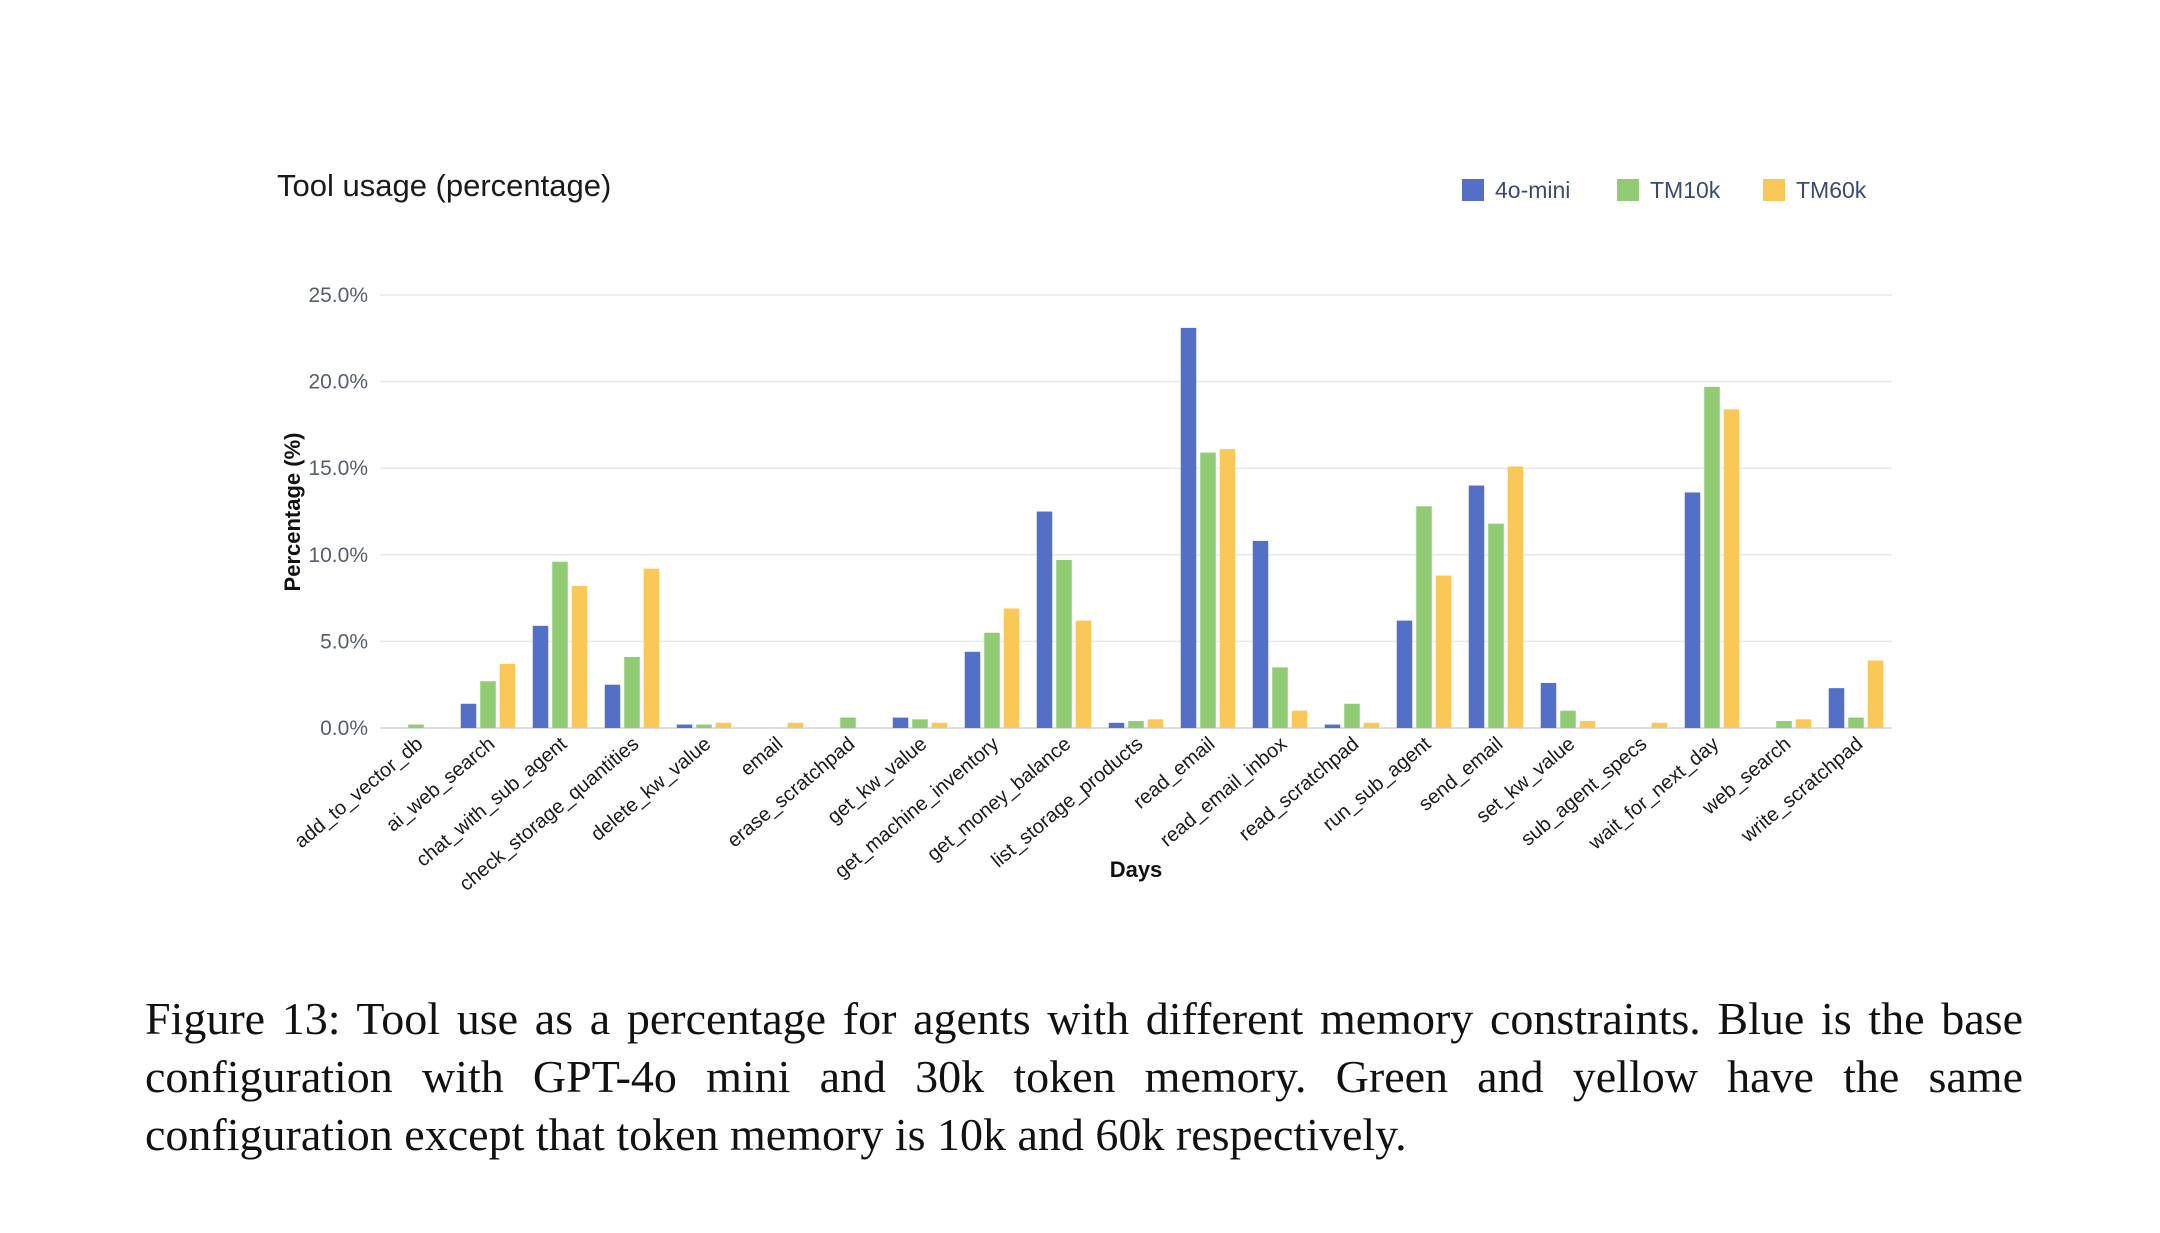 The width and height of the screenshot is (2160, 1233). Describe the element at coordinates (444, 185) in the screenshot. I see `chart-title: Tool usage (percentage)` at that location.